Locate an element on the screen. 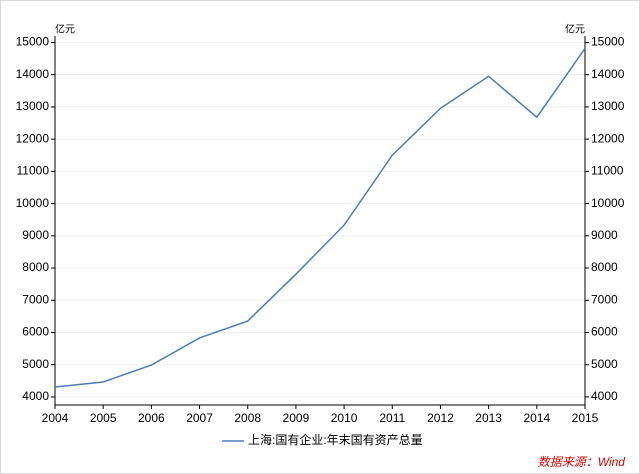  x-tick-label: 2010 is located at coordinates (344, 418).